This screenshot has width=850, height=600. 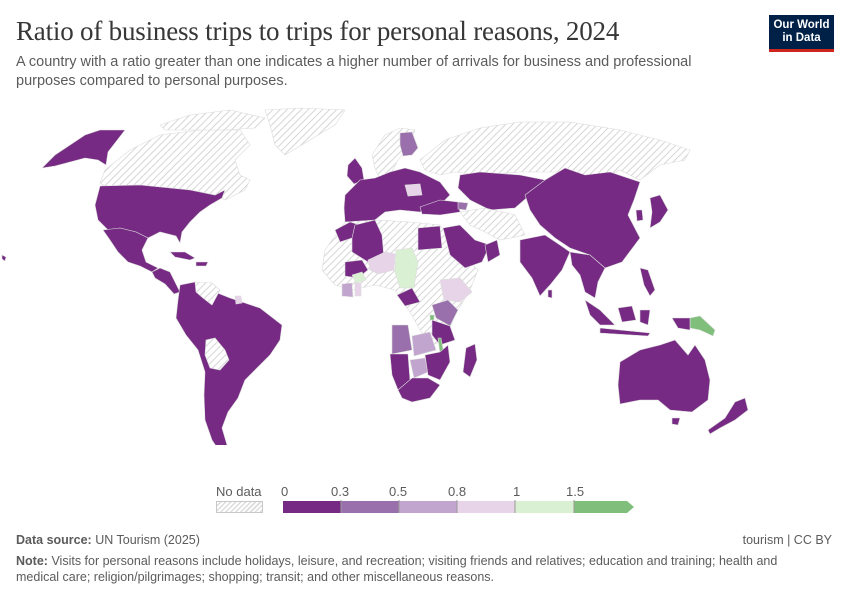 I want to click on legend-tick-3: 0.8, so click(x=457, y=491).